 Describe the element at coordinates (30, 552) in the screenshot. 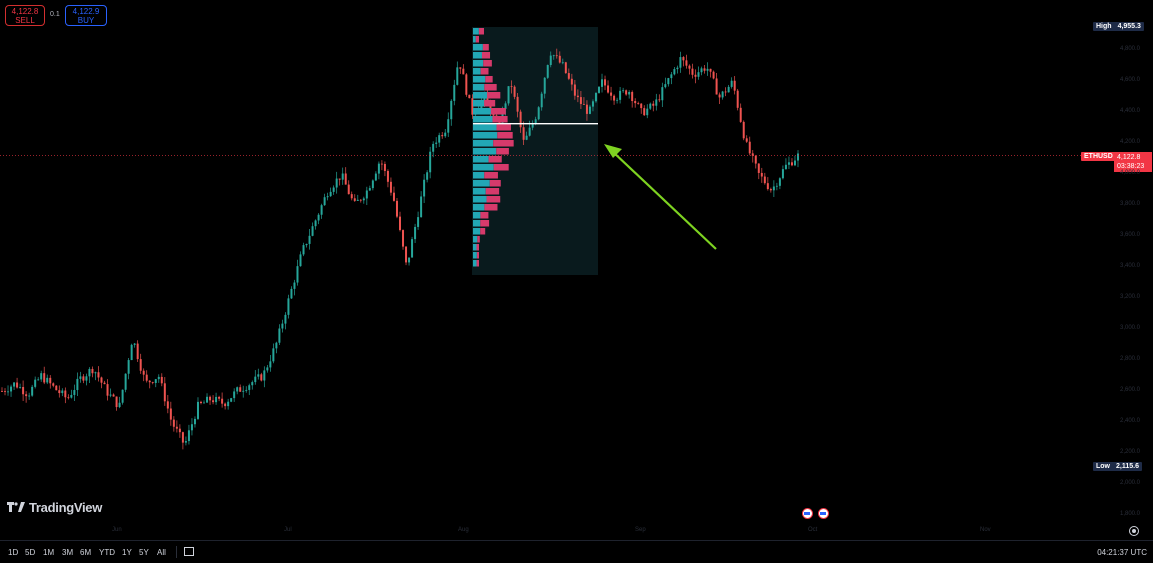

I see `range-5d: 5D` at that location.